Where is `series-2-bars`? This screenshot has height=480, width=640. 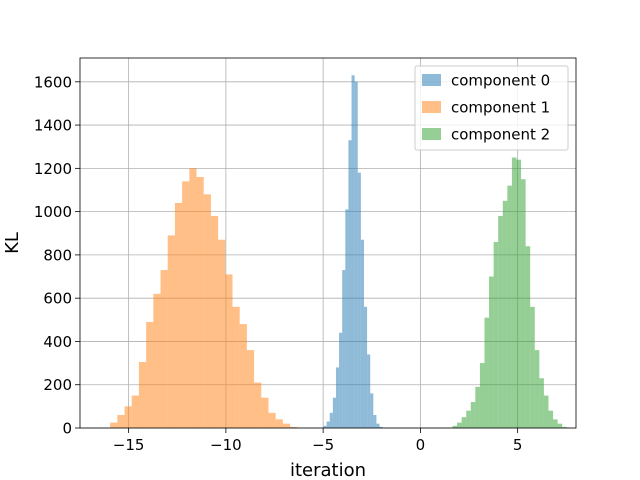
series-2-bars is located at coordinates (509, 292).